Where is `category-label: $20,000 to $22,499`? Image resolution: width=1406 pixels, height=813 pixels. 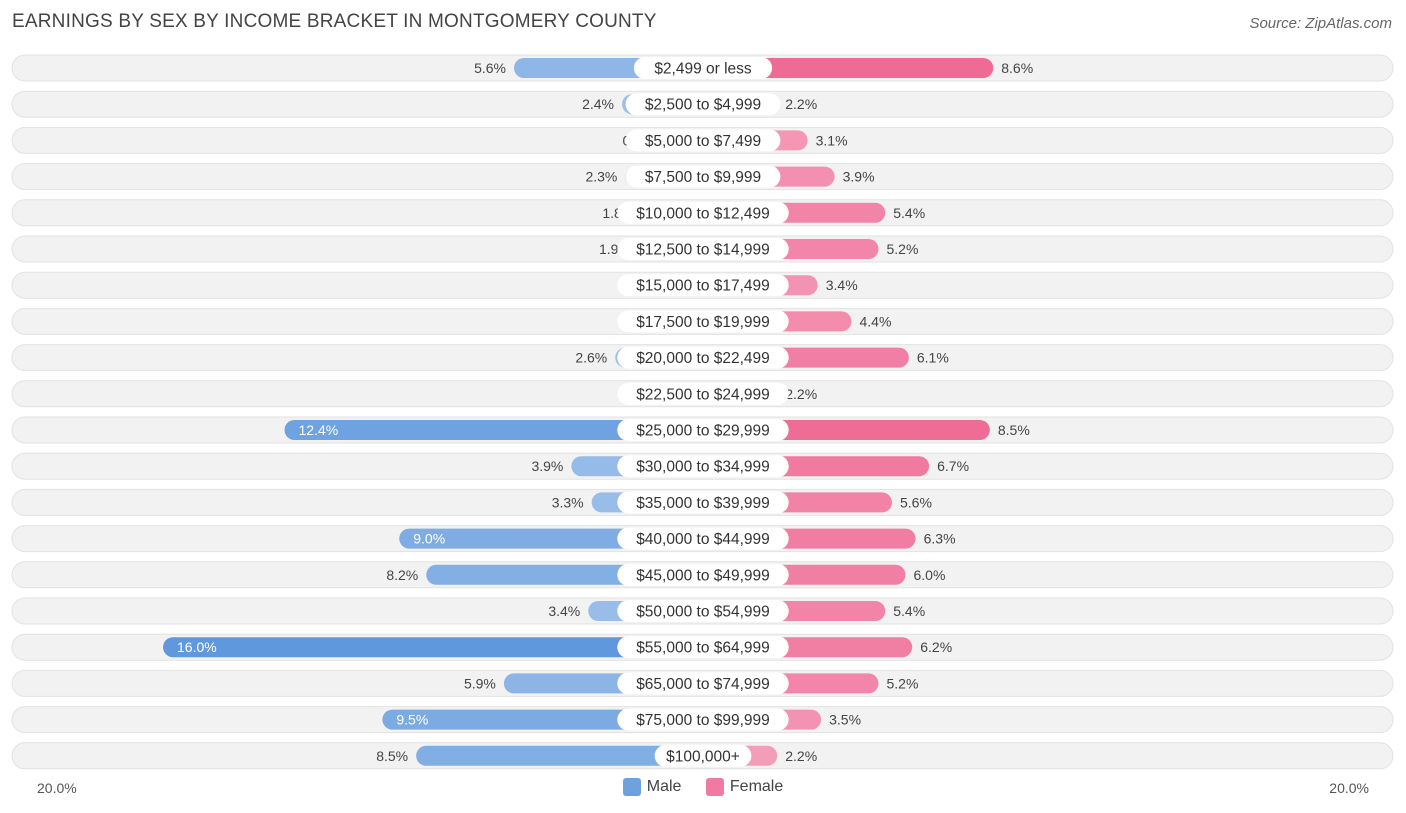
category-label: $20,000 to $22,499 is located at coordinates (703, 358).